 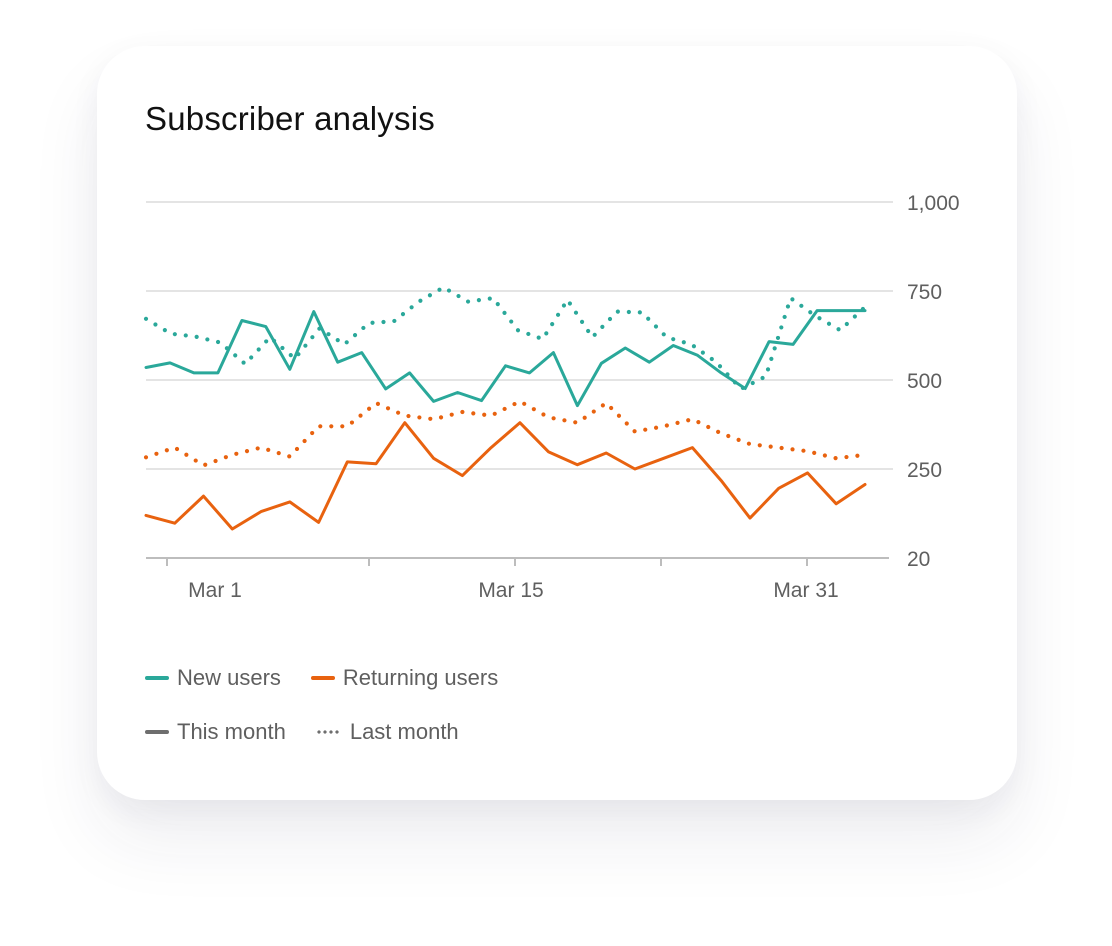 I want to click on x-tick-label: Mar 1, so click(x=215, y=590).